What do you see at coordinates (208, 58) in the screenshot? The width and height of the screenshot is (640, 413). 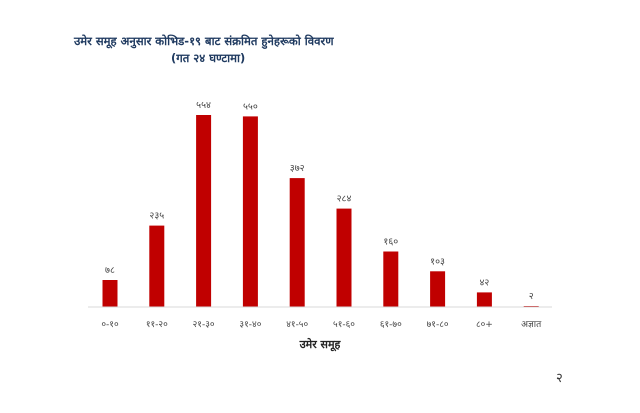 I see `chart-subtitle: (गत २४ घण्टामा)` at bounding box center [208, 58].